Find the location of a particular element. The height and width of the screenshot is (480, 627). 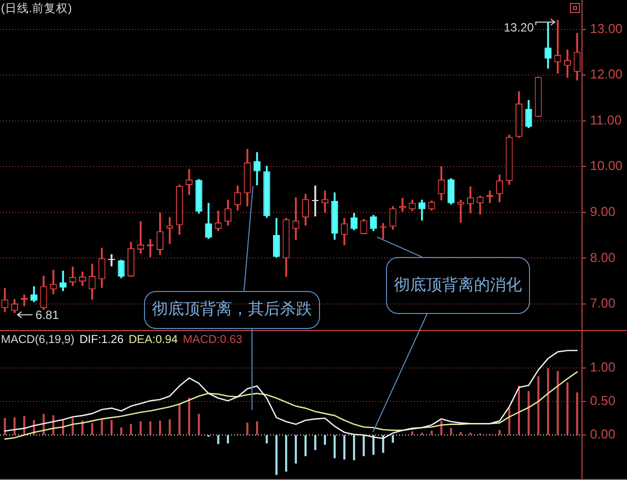

y-tick-label: 11.00 is located at coordinates (606, 120).